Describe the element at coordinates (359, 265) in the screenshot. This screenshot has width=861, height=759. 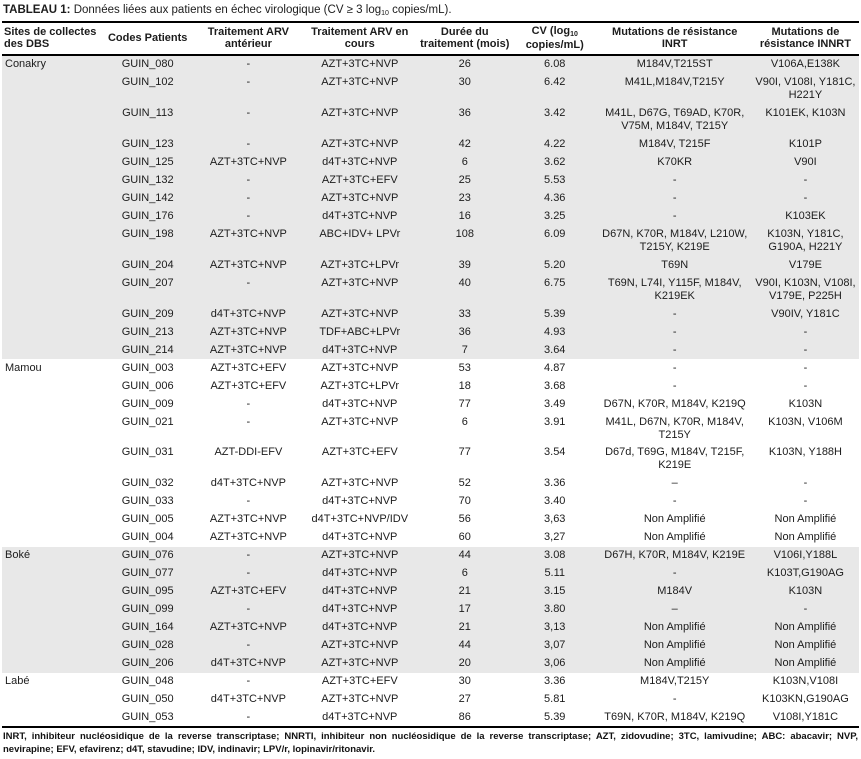
I see `current-arv-cell: AZT+3TC+LPVr` at that location.